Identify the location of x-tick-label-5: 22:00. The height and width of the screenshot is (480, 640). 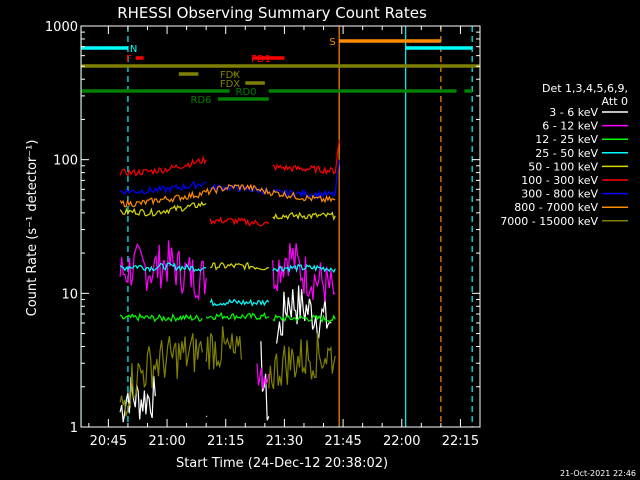
(401, 441).